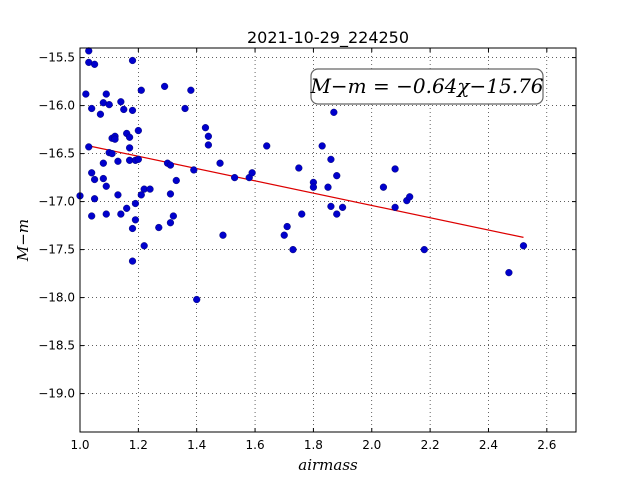  I want to click on annotation-frame, so click(427, 86).